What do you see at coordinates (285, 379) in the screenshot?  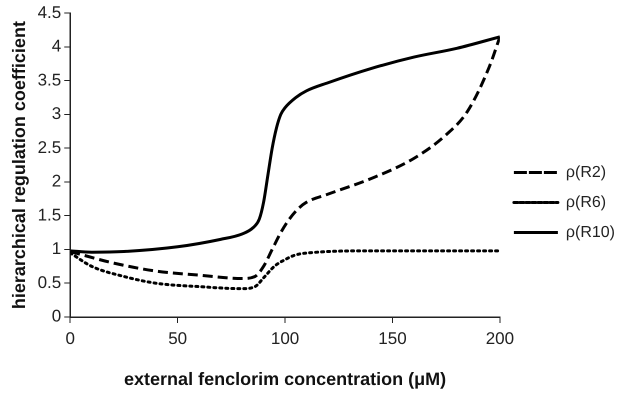 I see `x-axis-title: external fenclorim concentration (μM)` at bounding box center [285, 379].